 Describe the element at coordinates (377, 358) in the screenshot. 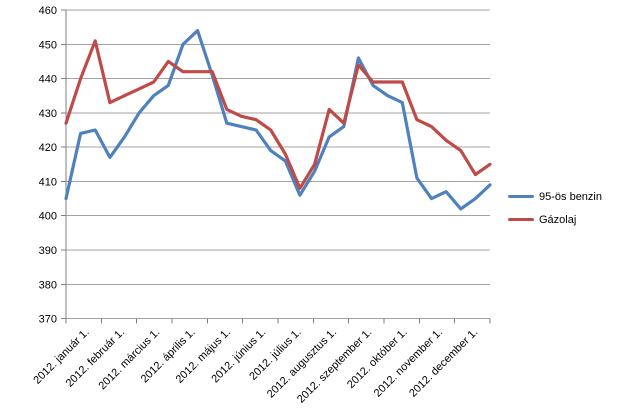

I see `x-axis-label: 2012. október 1.` at that location.